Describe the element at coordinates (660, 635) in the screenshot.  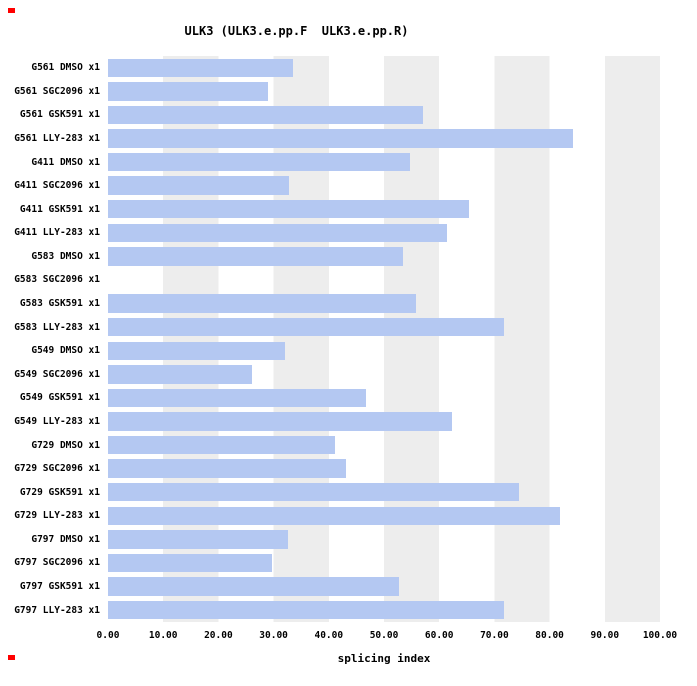
I see `x-tick-label: 100.00` at that location.